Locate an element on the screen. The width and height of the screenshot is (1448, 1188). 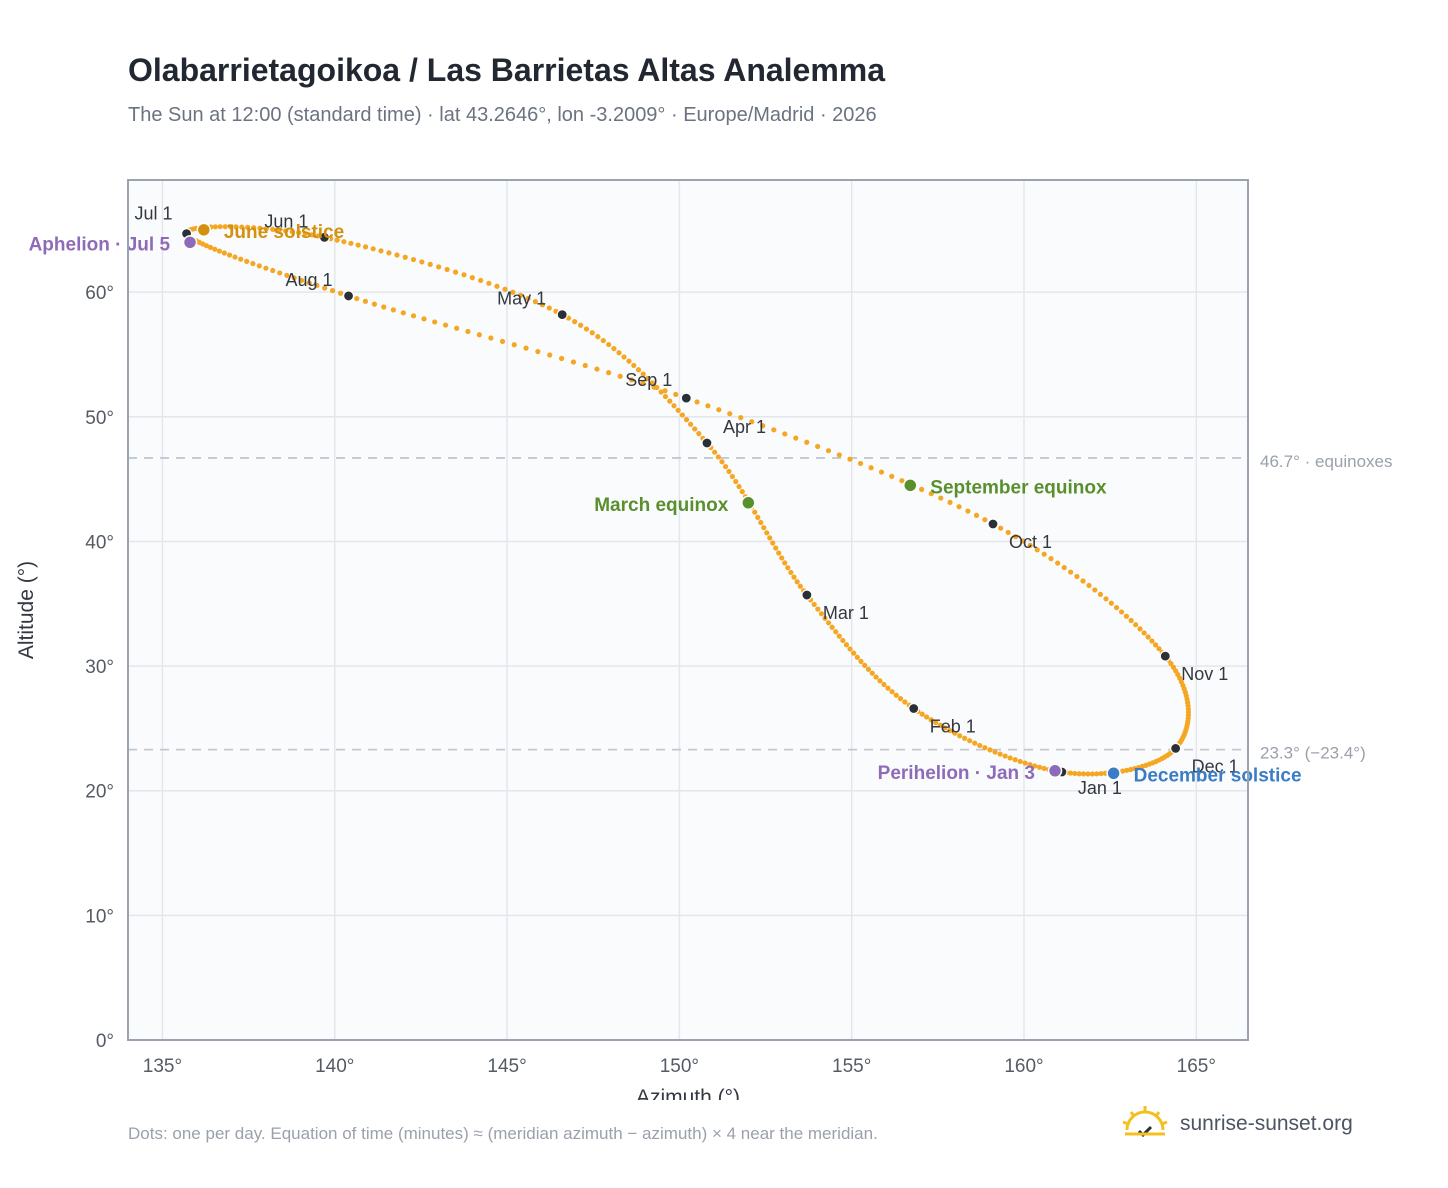
x-tick-label: 135° is located at coordinates (162, 1066).